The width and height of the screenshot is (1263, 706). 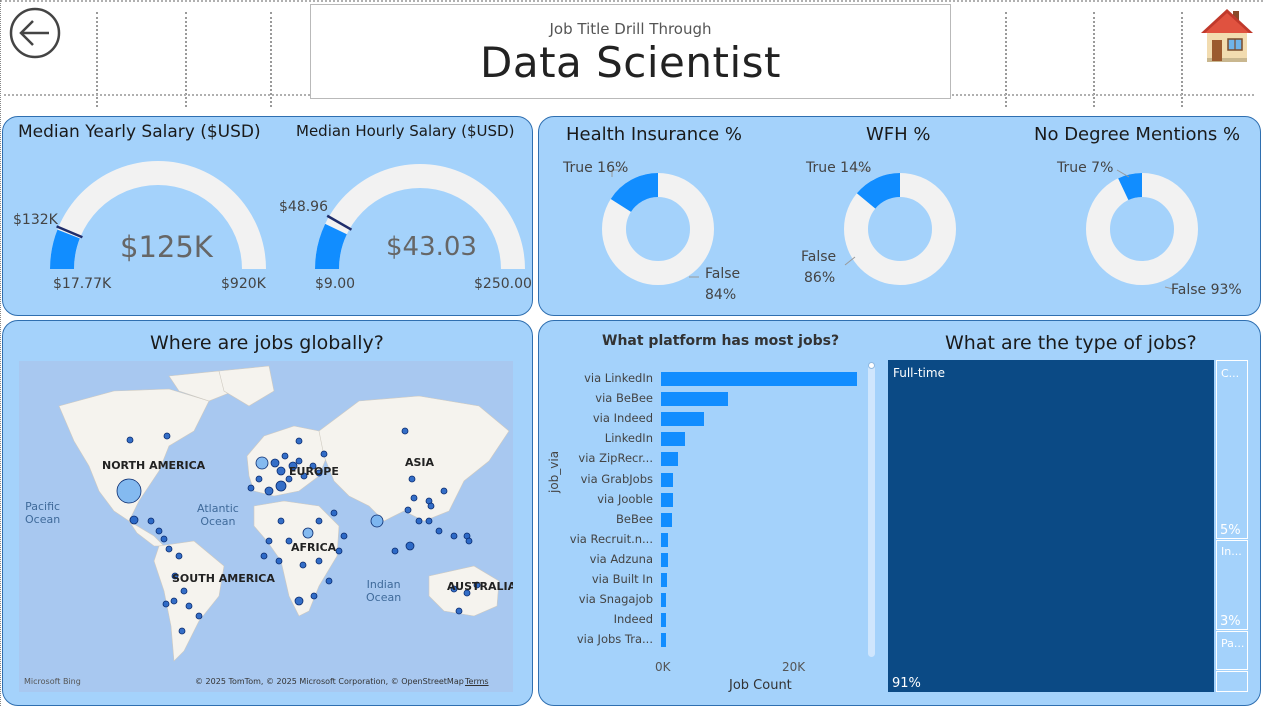 I want to click on wfh-false-pct: 86%, so click(x=820, y=278).